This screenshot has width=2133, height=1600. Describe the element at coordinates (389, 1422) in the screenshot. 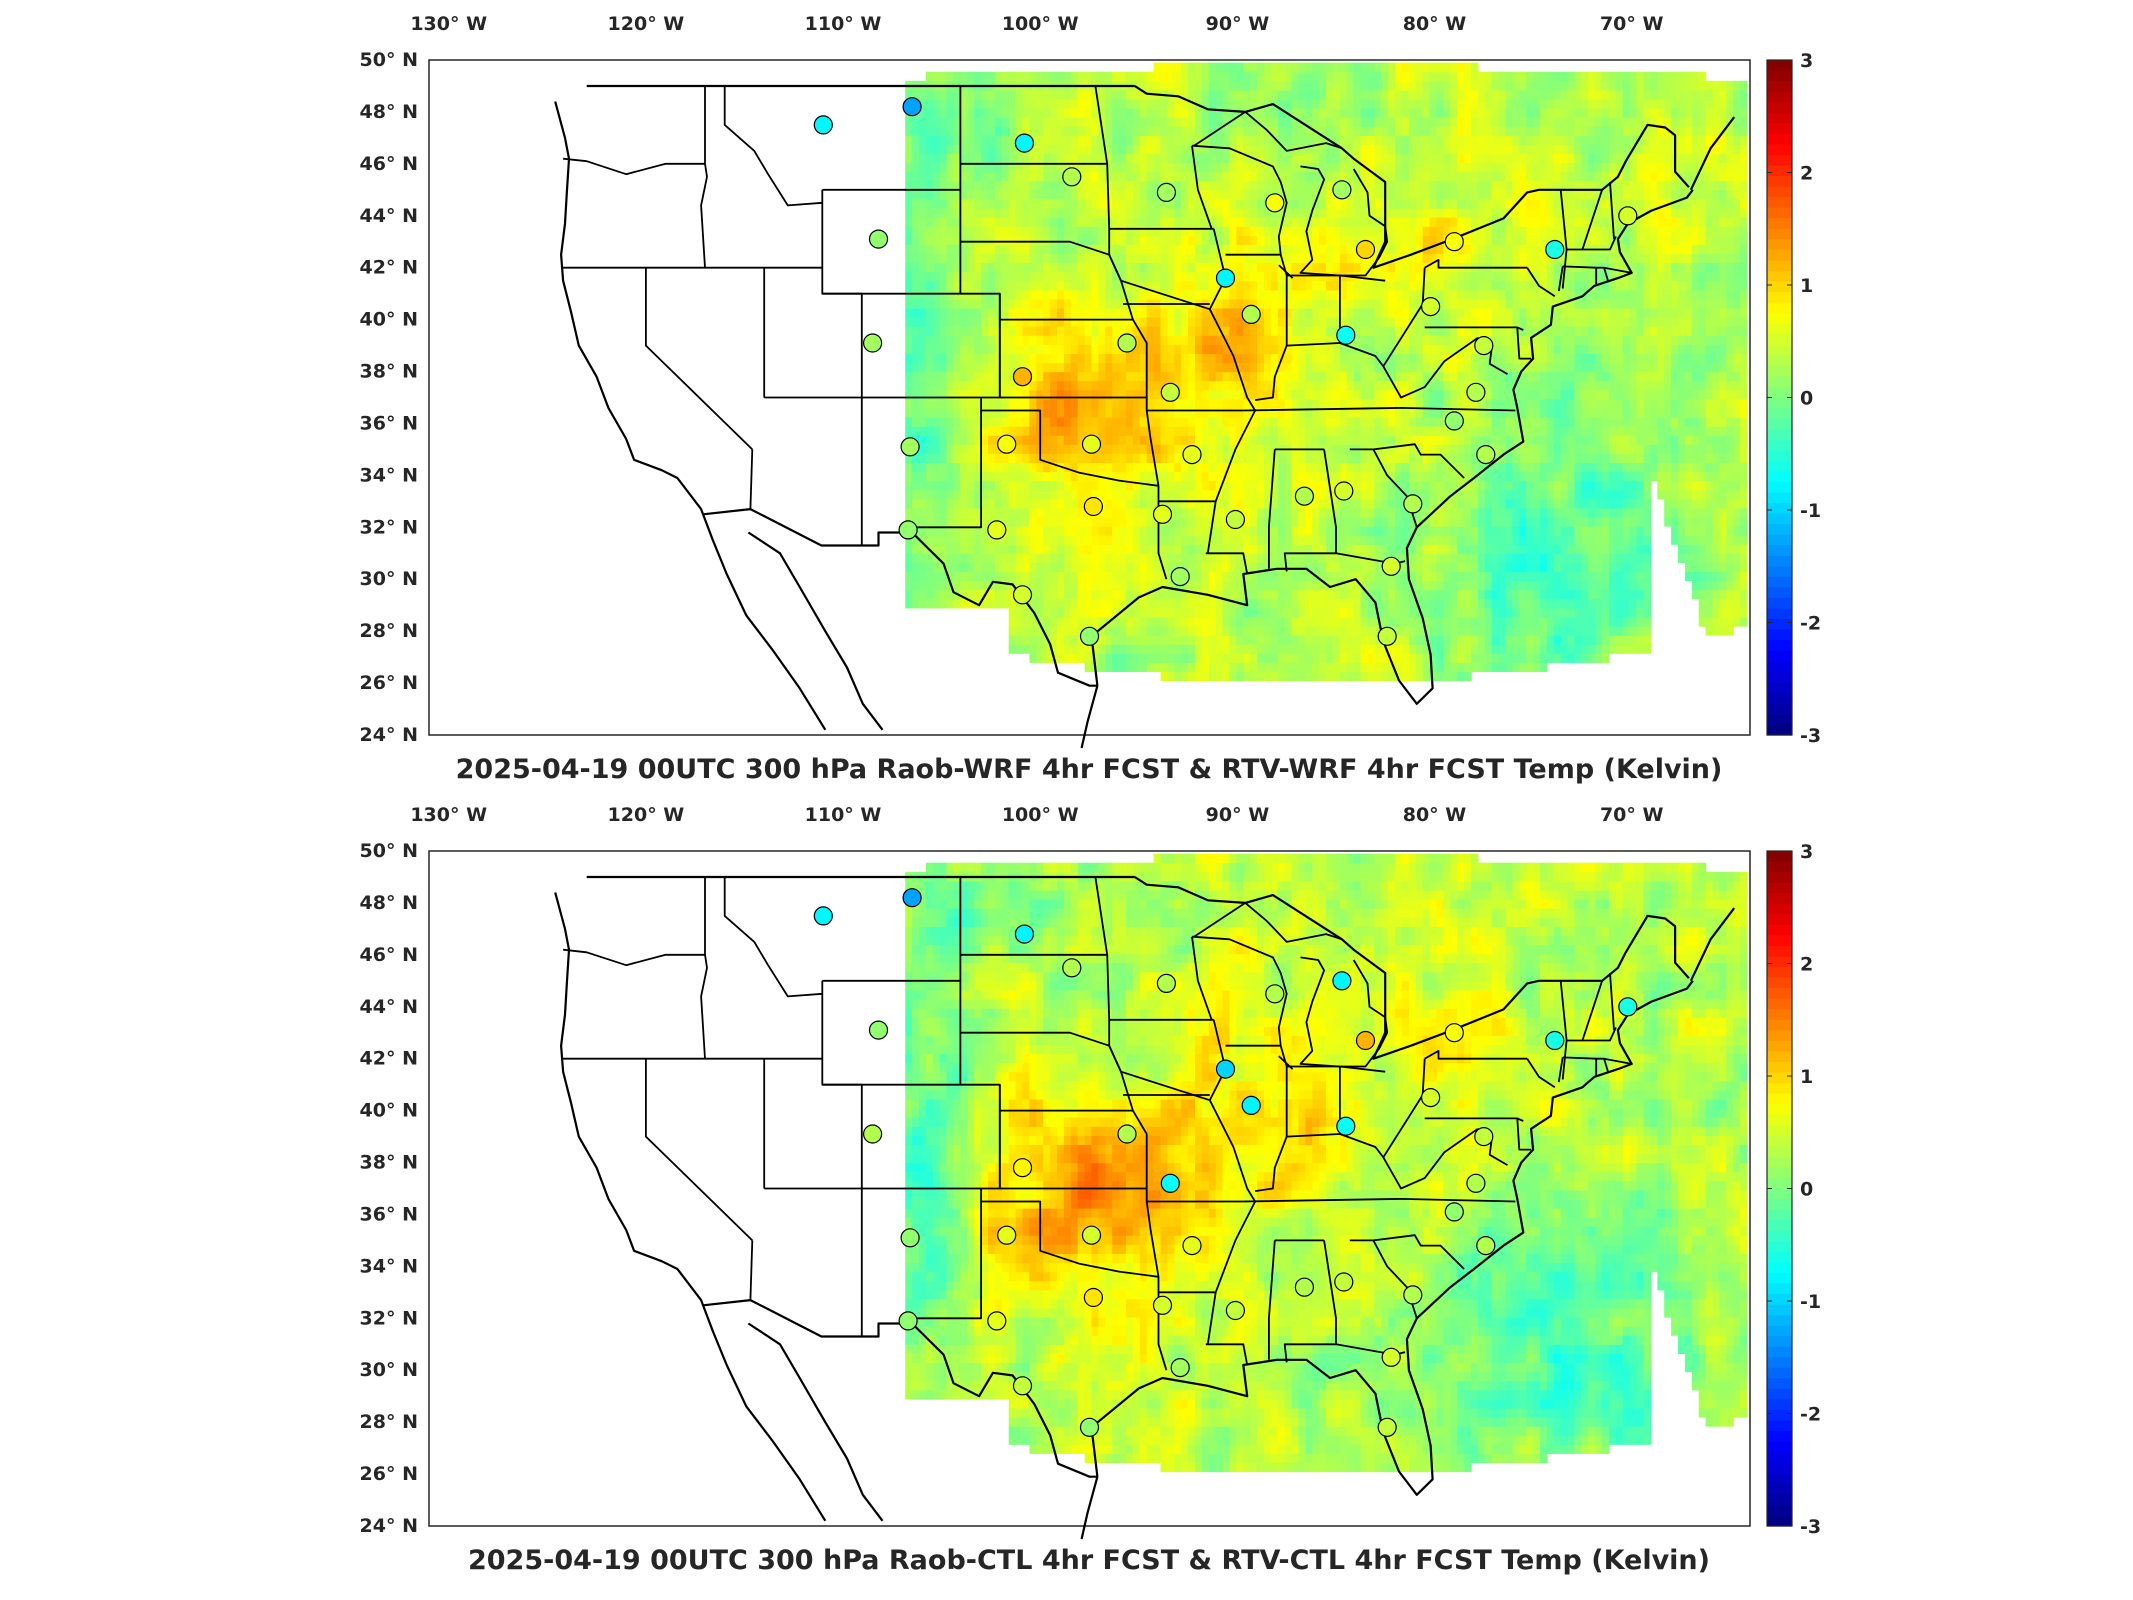

I see `panel-bottom-lat-label-11: 28° N` at that location.